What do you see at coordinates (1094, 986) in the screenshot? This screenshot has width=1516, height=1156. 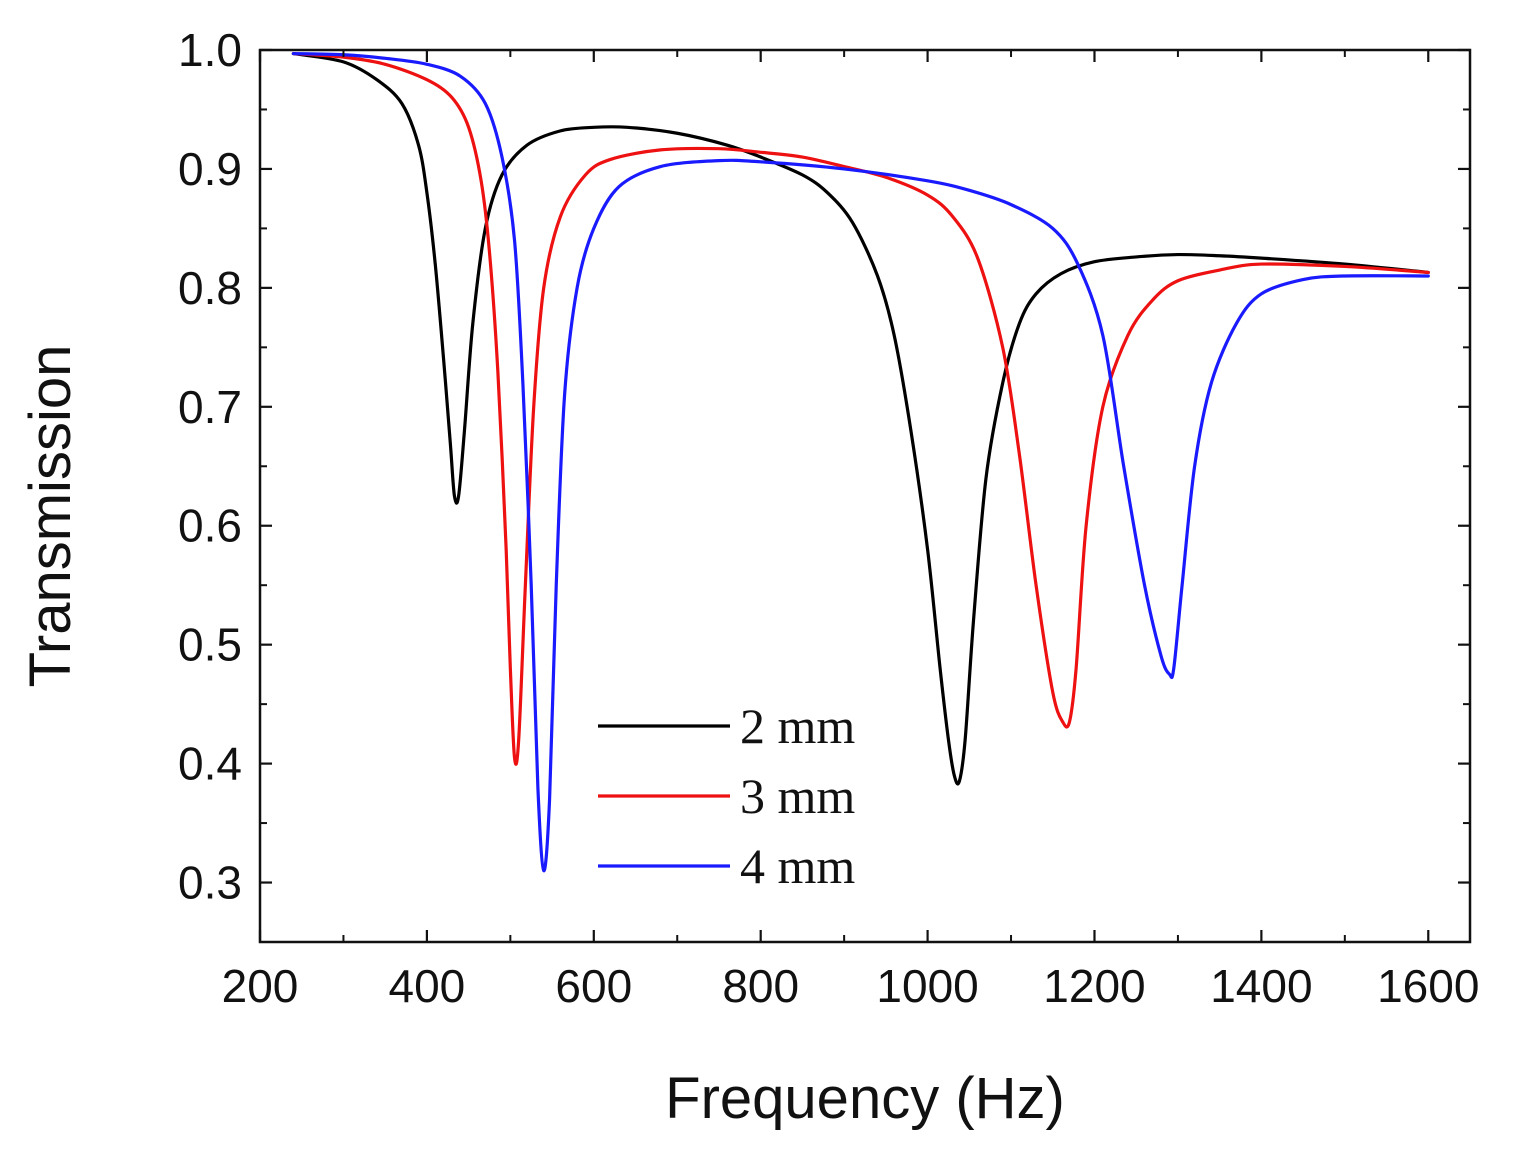 I see `x-tick-label: 1200` at bounding box center [1094, 986].